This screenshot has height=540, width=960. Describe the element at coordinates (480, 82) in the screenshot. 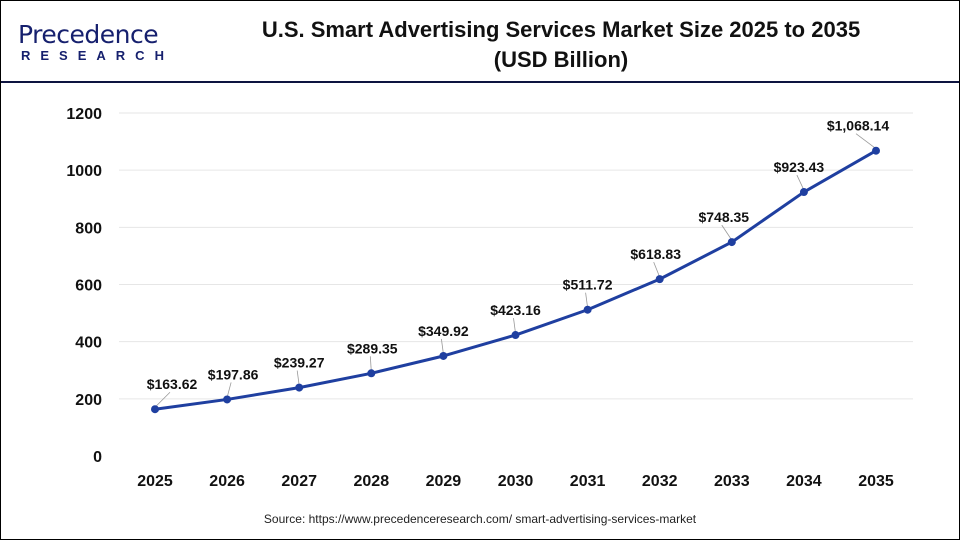

I see `header-divider` at that location.